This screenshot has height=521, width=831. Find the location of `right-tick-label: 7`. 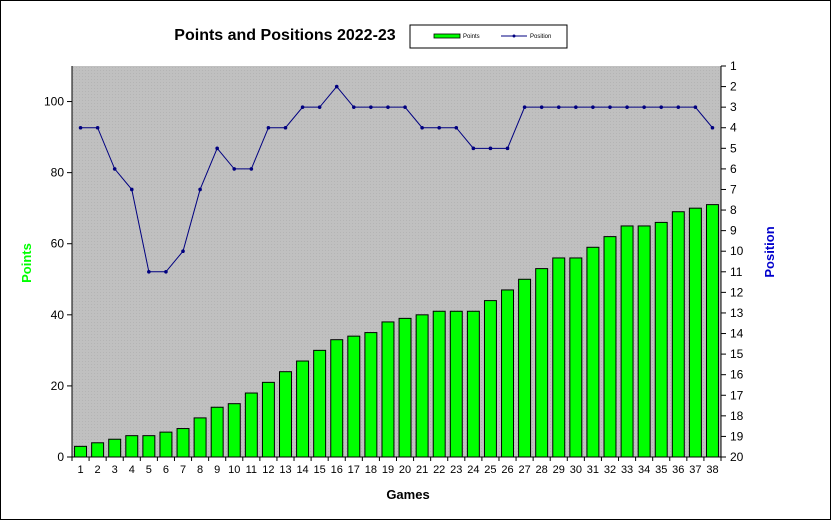

right-tick-label: 7 is located at coordinates (733, 189).